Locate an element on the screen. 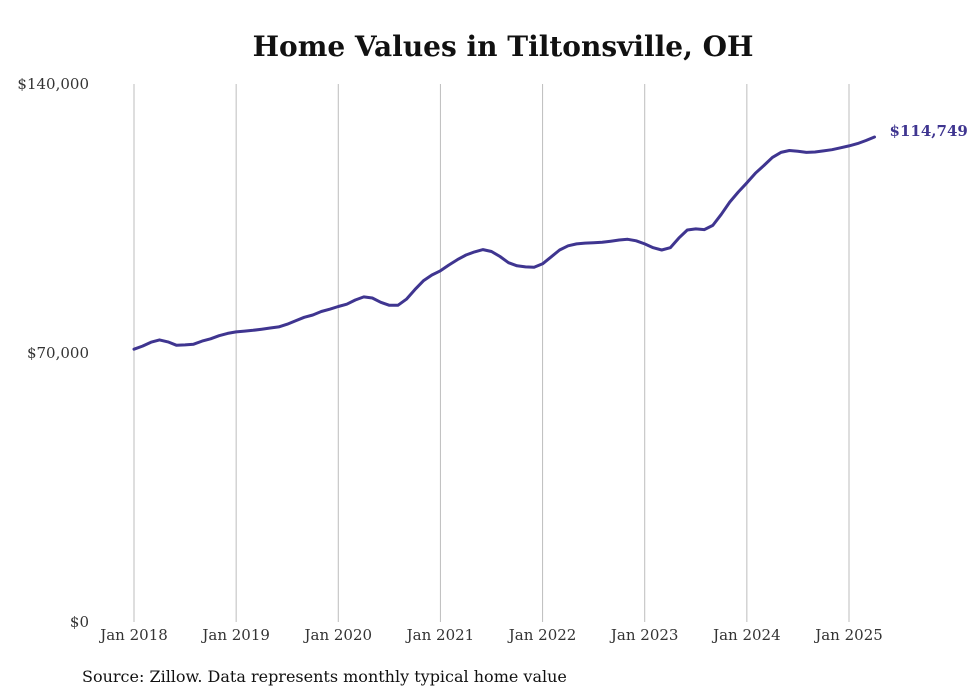 This screenshot has height=699, width=980. x-tick-label: Jan 2021 is located at coordinates (440, 635).